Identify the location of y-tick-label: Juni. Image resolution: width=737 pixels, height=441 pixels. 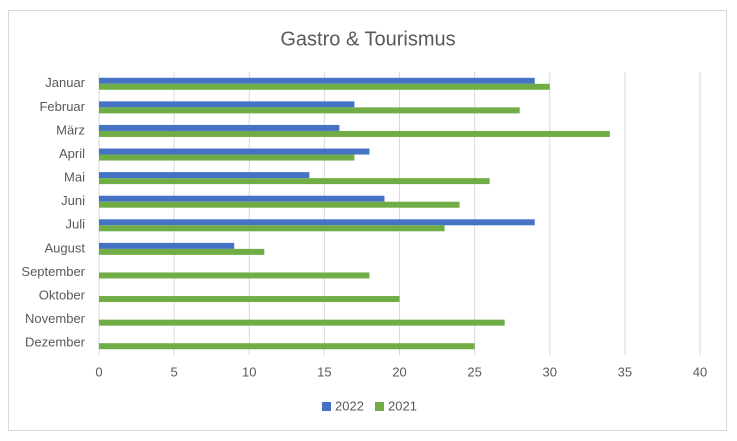
(73, 200).